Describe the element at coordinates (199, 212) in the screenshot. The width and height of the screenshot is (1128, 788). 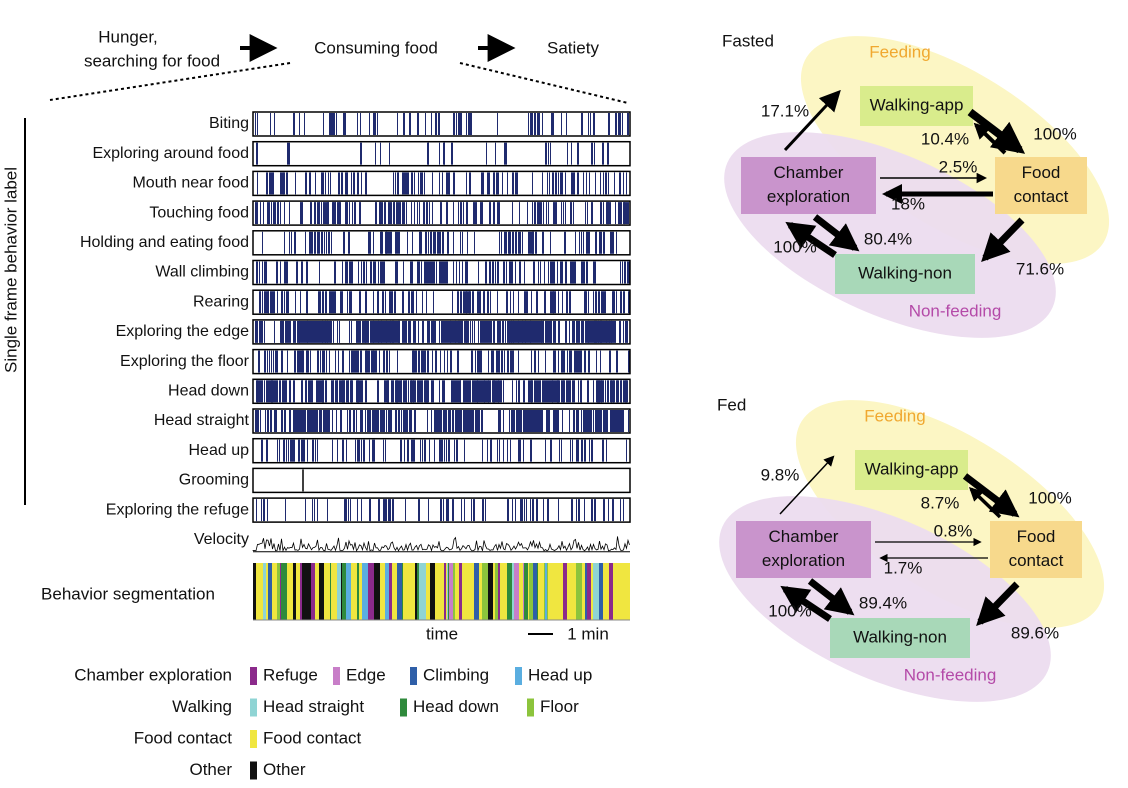
I see `row-label: Touching food` at that location.